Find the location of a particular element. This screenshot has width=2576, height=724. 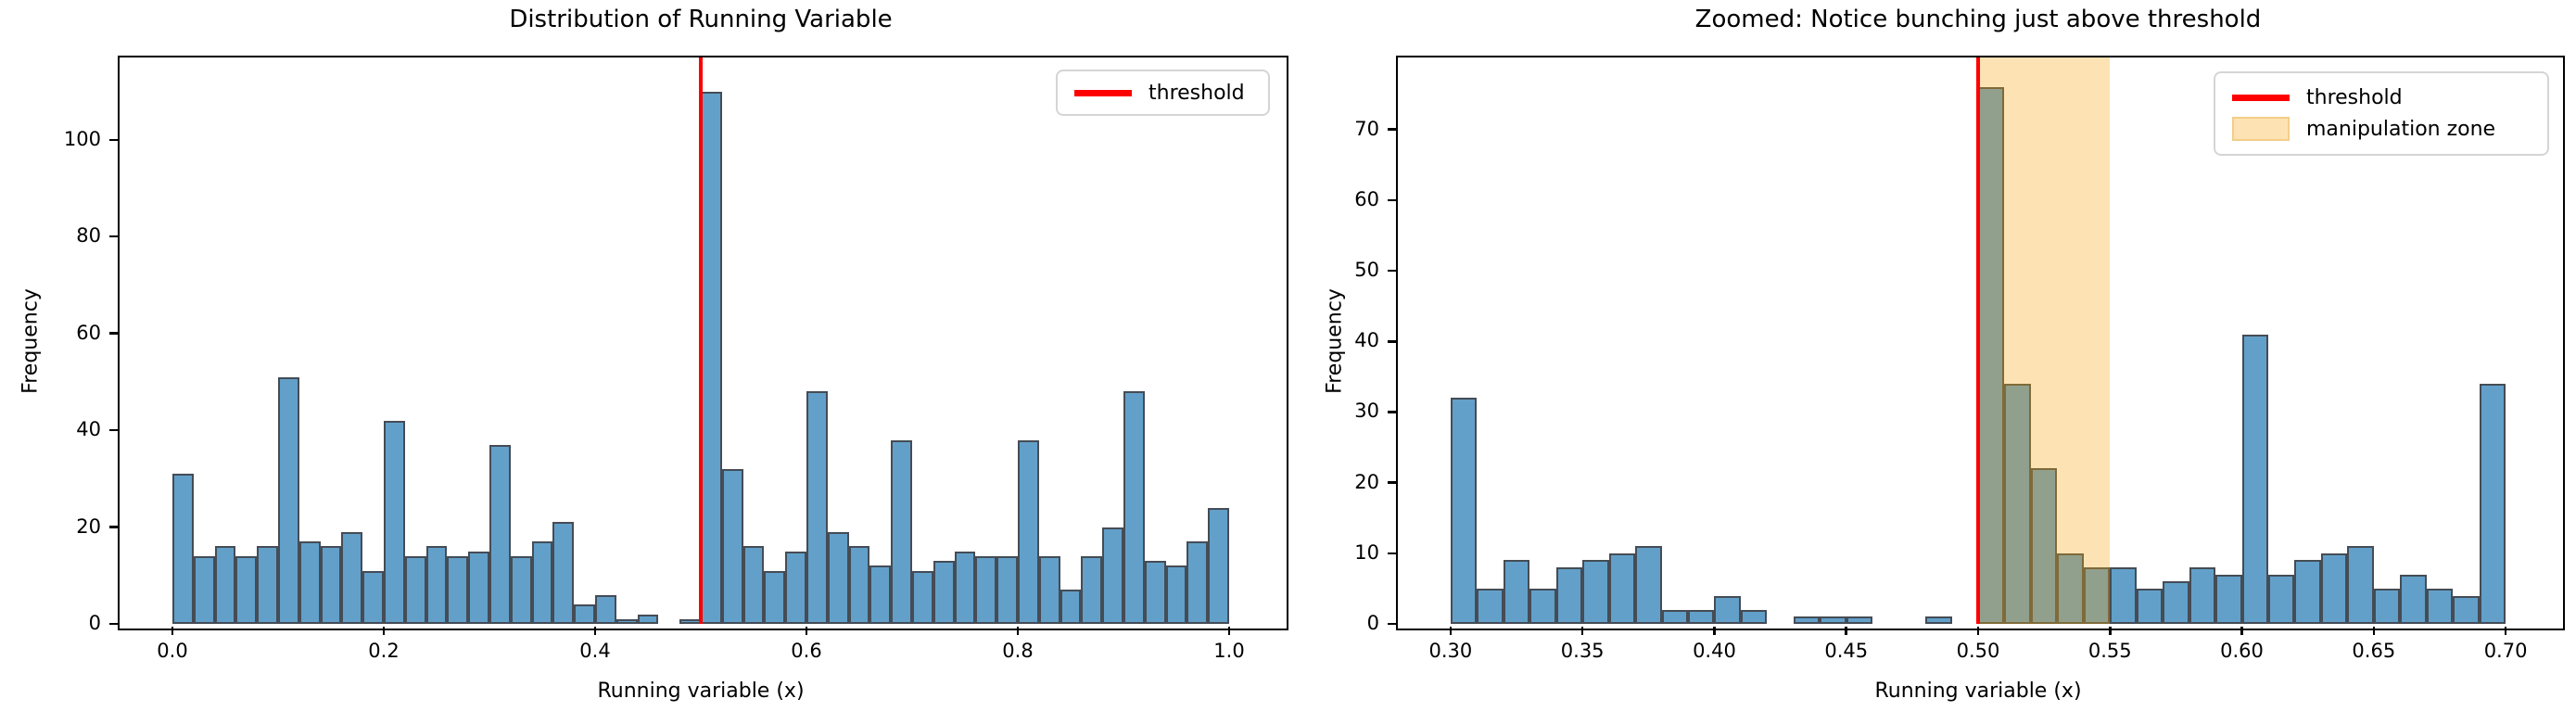

right-y-tick-label: 0 is located at coordinates (1372, 623).